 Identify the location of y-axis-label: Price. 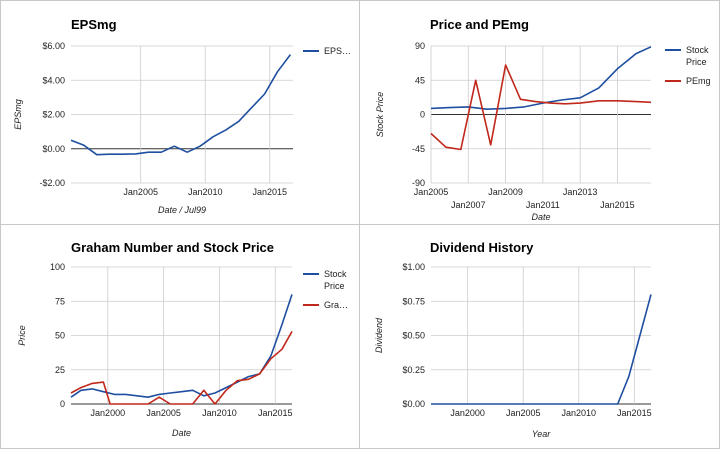
(22, 335).